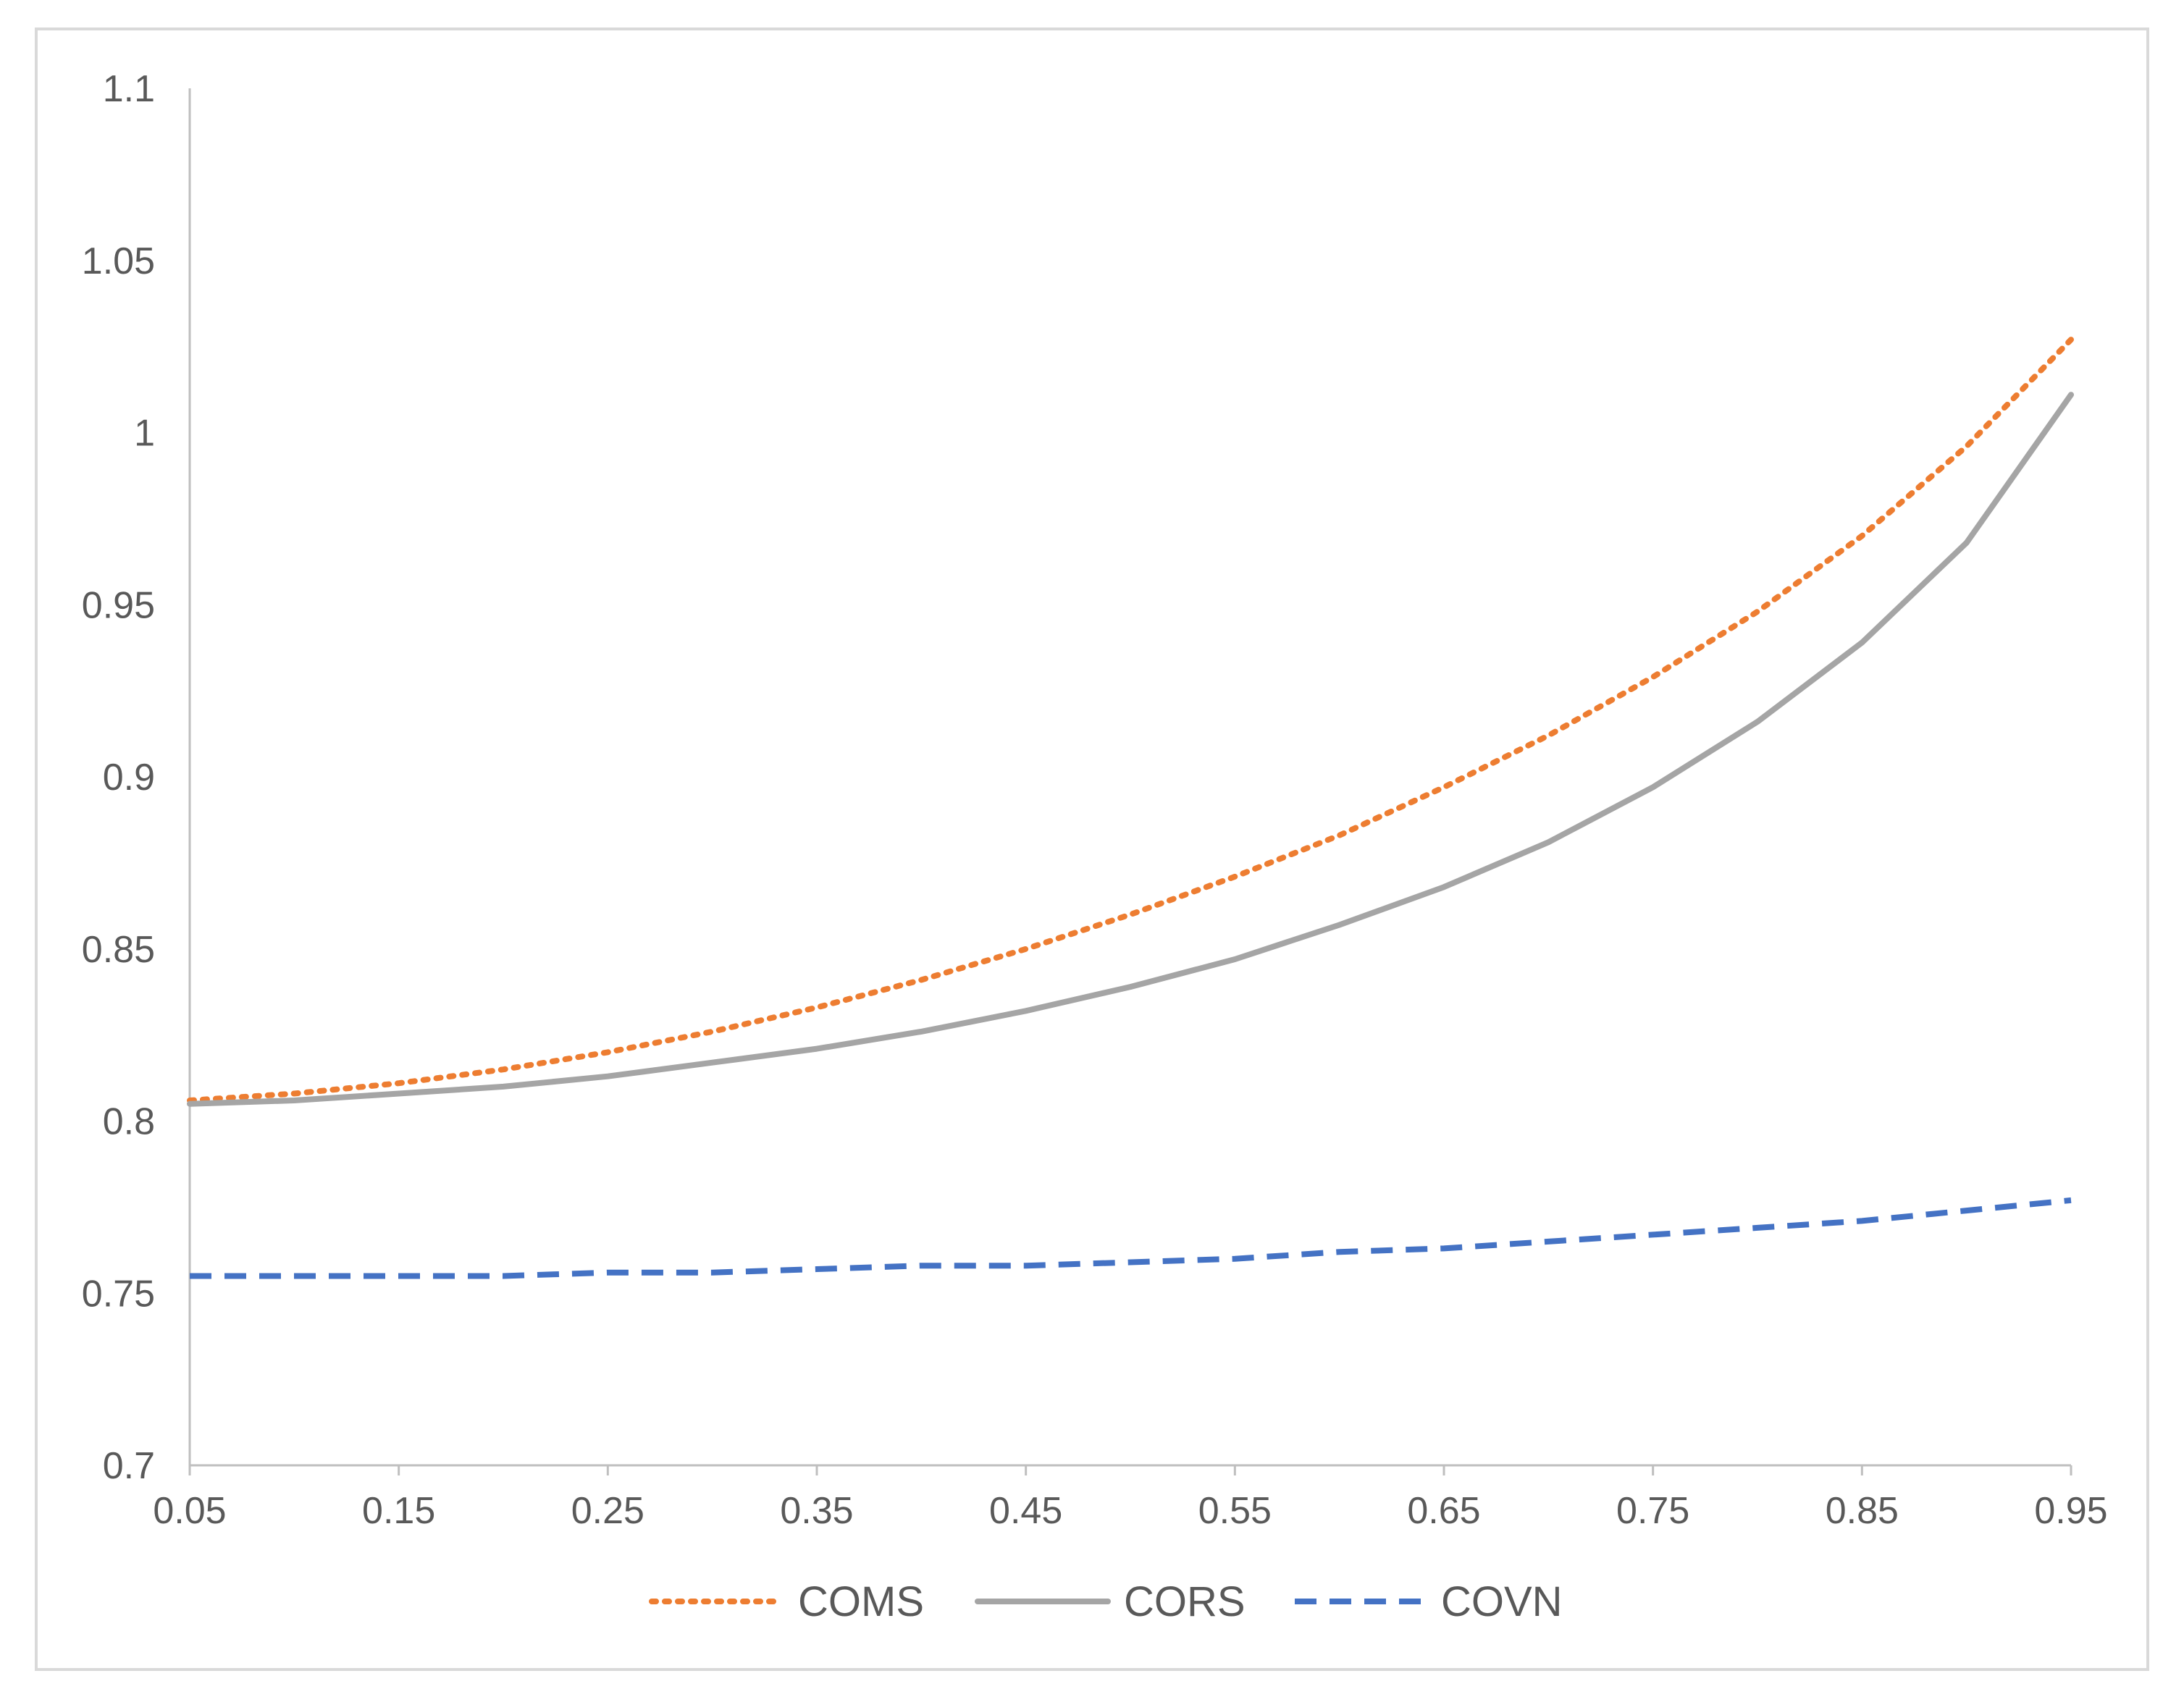  What do you see at coordinates (1106, 1601) in the screenshot?
I see `legend: COMS CORS COVN` at bounding box center [1106, 1601].